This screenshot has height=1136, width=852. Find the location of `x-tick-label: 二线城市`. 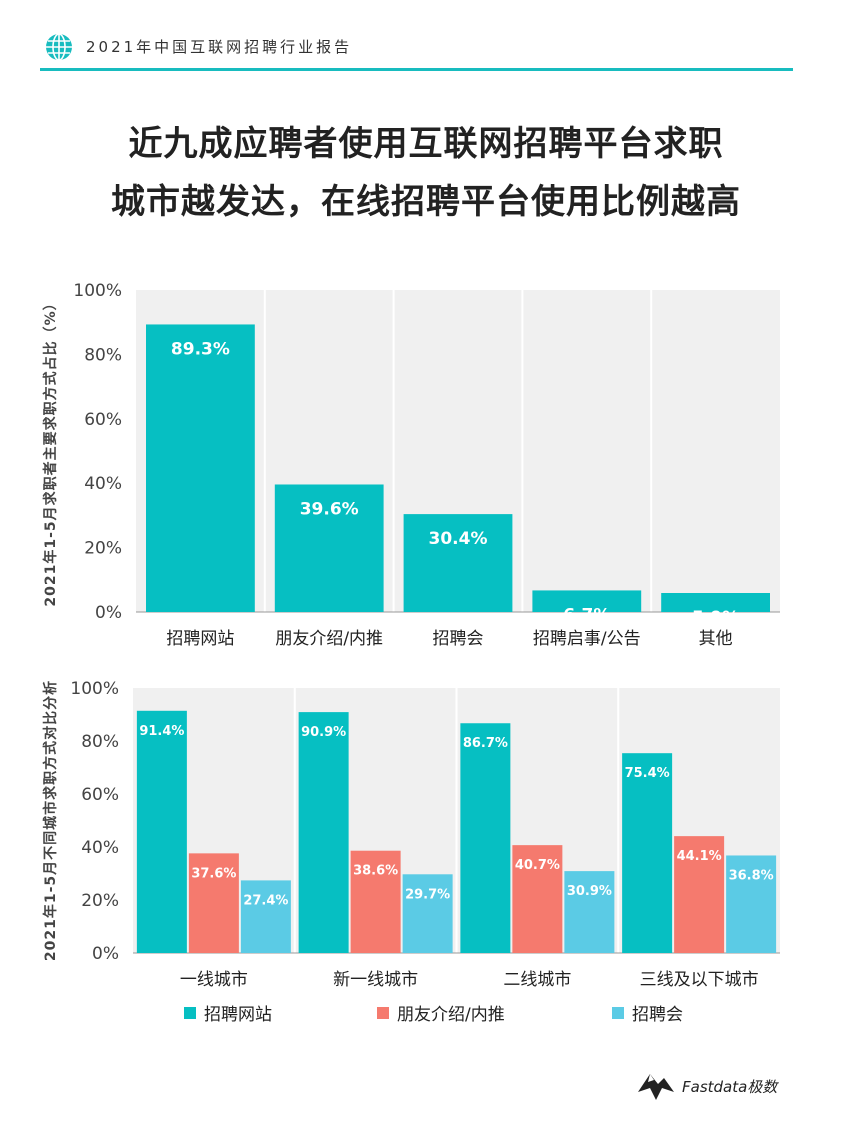

x-tick-label: 二线城市 is located at coordinates (537, 980).